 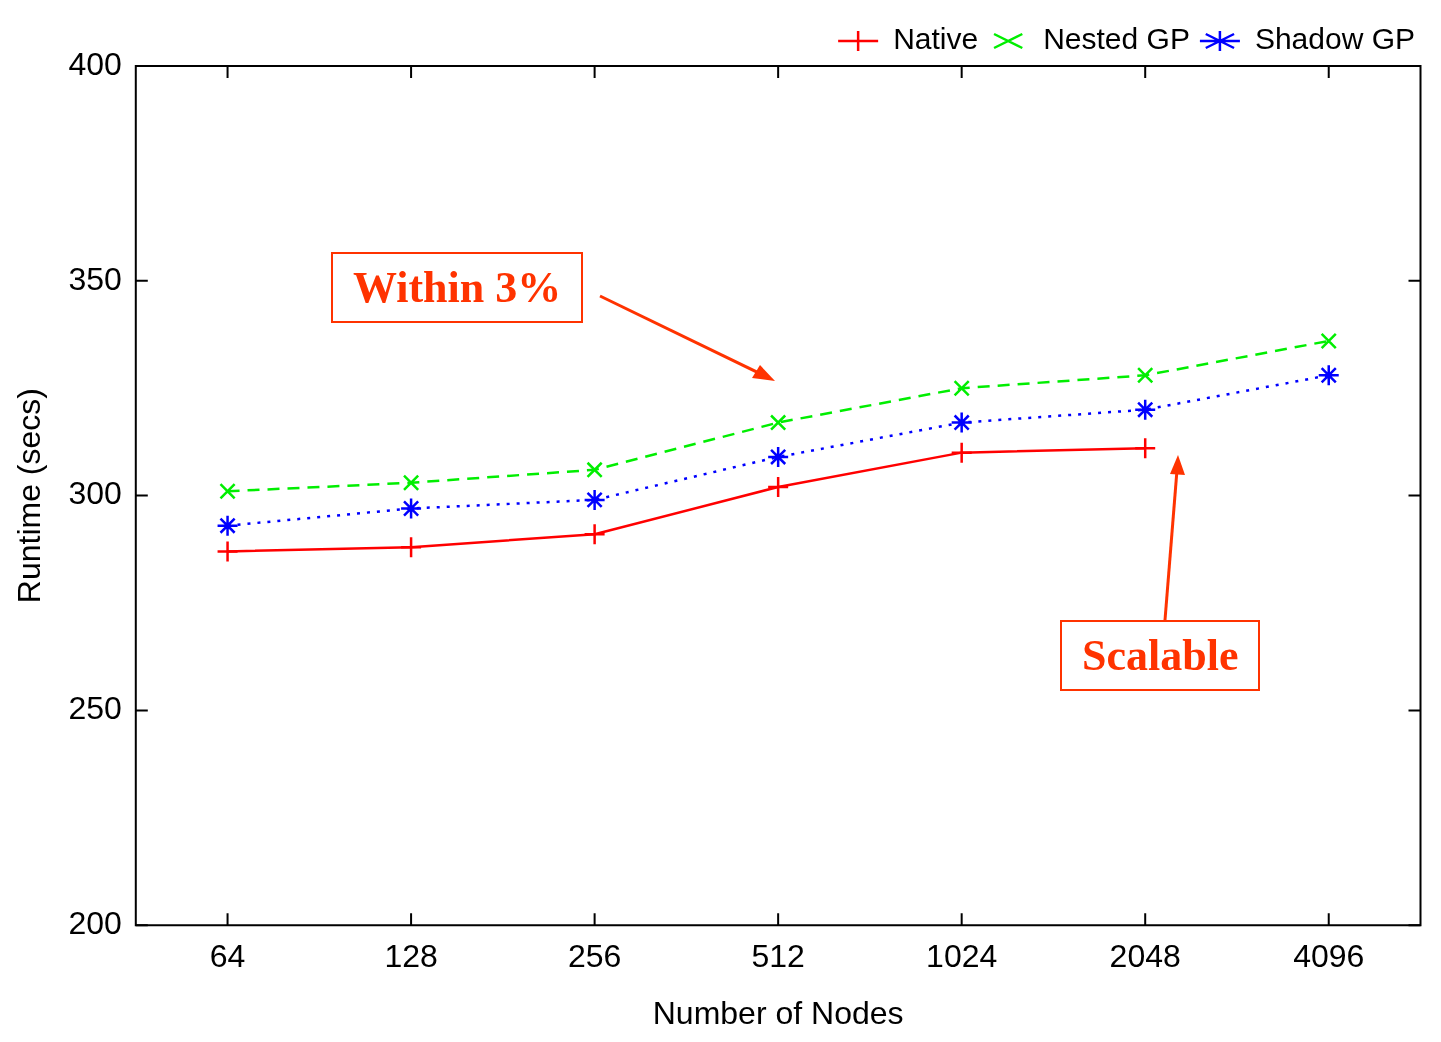 What do you see at coordinates (778, 956) in the screenshot?
I see `x-tick-label: 512` at bounding box center [778, 956].